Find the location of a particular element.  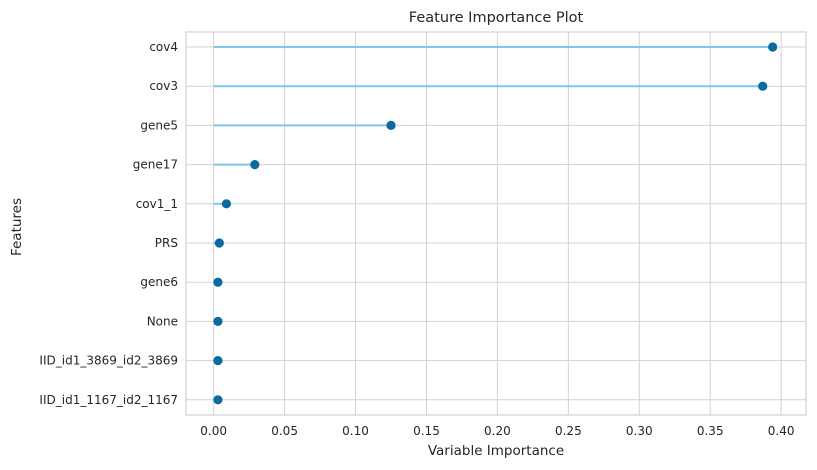

y-tick-label: gene5 is located at coordinates (159, 125).